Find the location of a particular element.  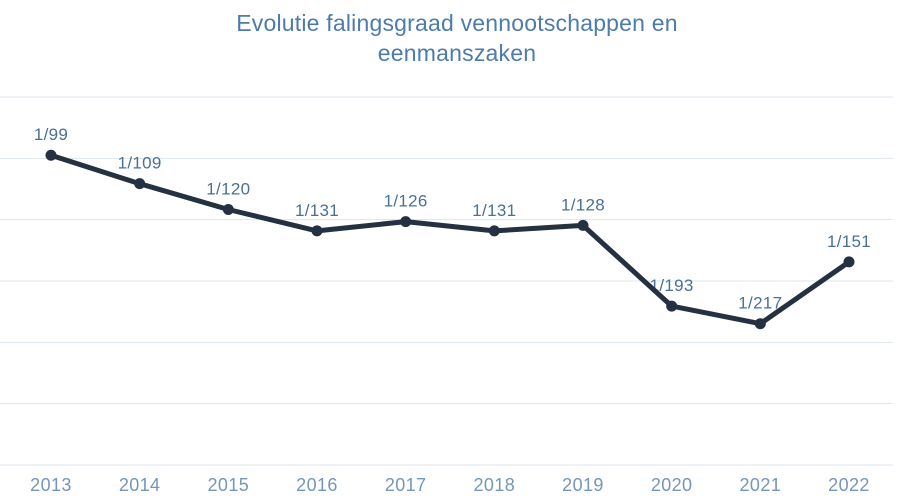

x-axis-label: 2018 is located at coordinates (495, 485).